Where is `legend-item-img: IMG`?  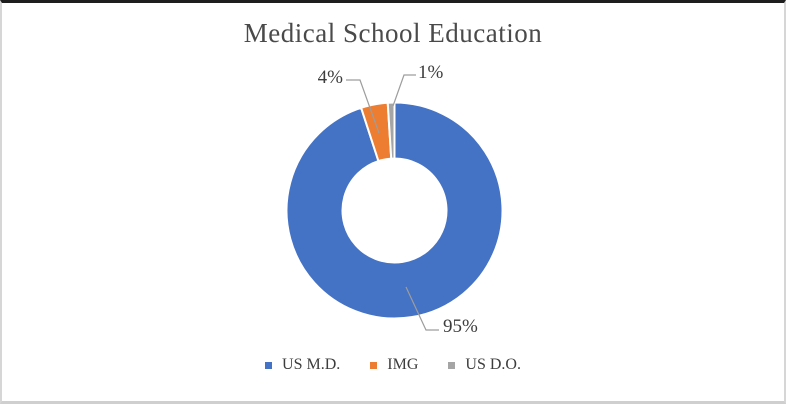
legend-item-img: IMG is located at coordinates (394, 365).